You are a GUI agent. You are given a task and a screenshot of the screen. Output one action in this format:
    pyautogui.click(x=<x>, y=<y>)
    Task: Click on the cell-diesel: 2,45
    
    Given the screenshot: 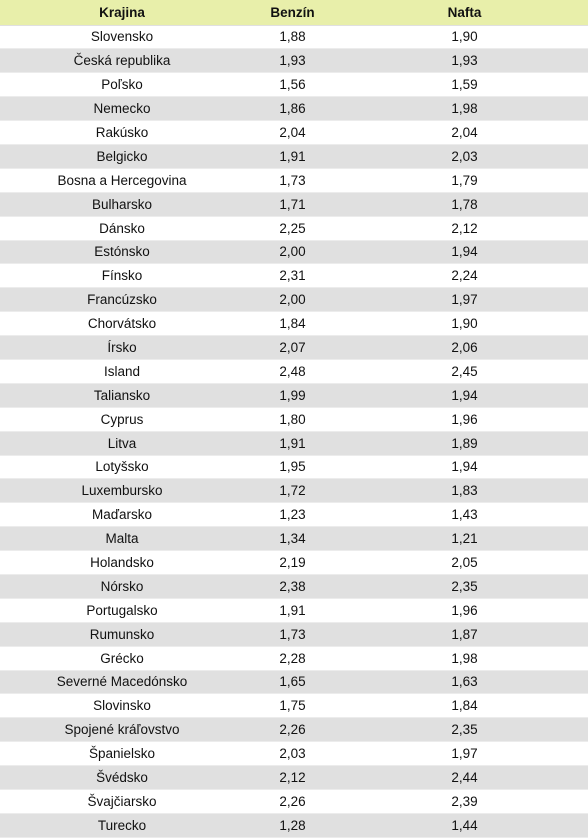 What is the action you would take?
    pyautogui.click(x=464, y=371)
    